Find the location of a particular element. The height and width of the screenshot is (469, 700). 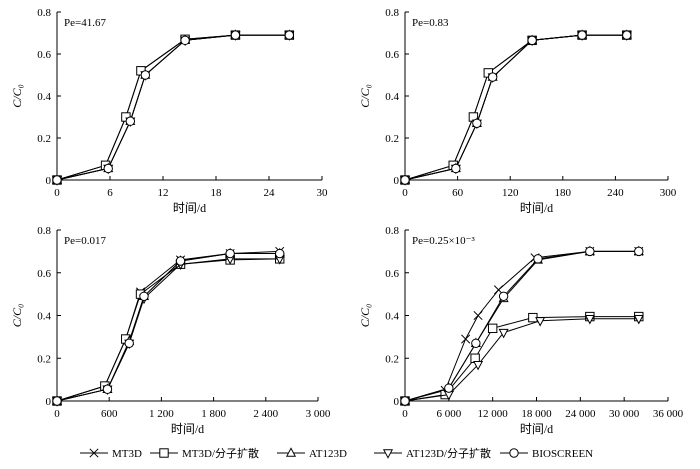

x-tick-label: 18 is located at coordinates (217, 193).